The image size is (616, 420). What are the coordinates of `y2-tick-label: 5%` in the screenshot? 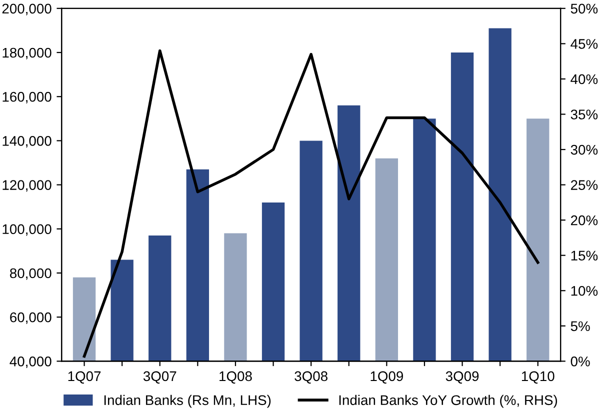 It's located at (580, 326).